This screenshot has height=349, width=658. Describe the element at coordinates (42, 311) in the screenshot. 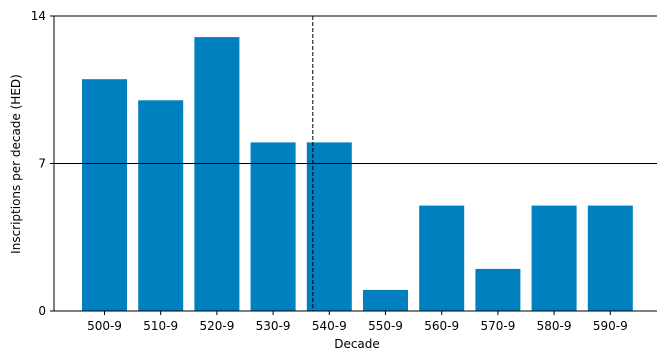

I see `y-tick-label: 0` at that location.